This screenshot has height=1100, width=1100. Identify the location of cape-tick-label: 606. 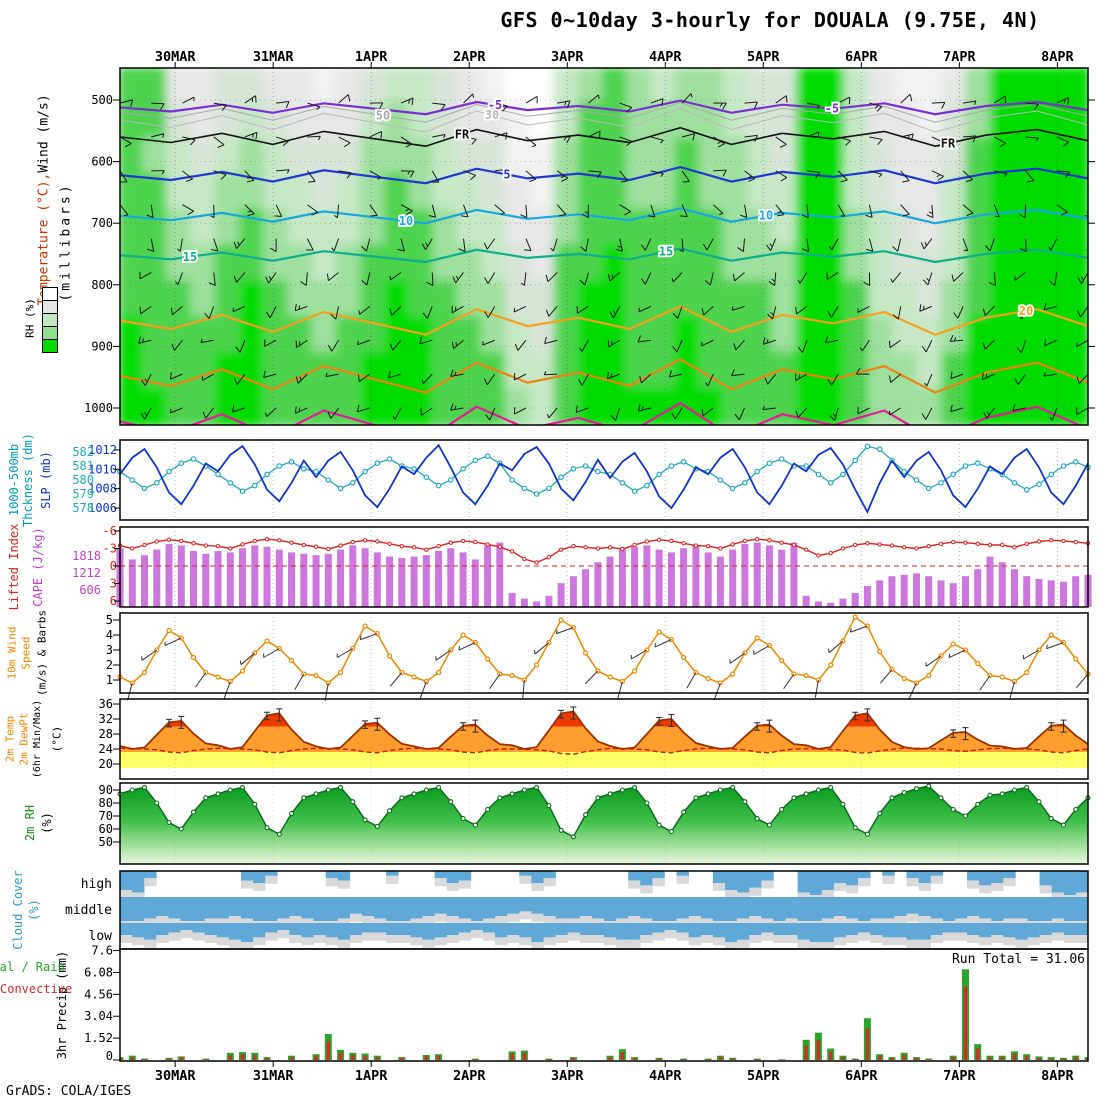
(90, 590).